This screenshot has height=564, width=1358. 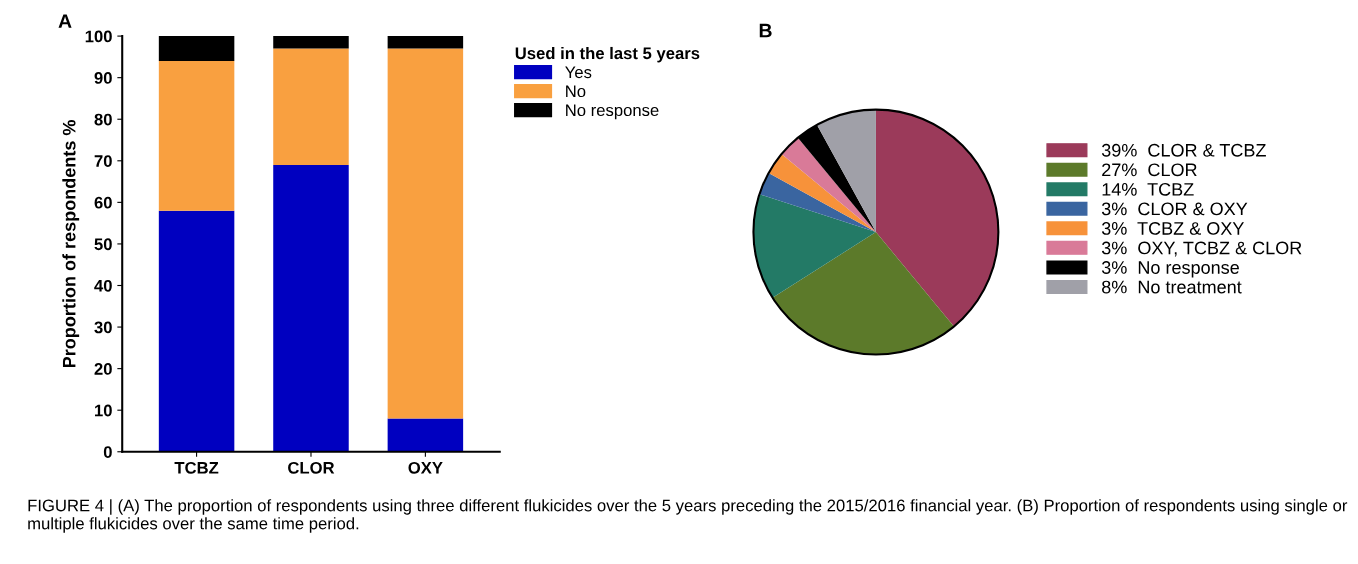 What do you see at coordinates (607, 54) in the screenshot?
I see `legend-title: Used in the last 5 years` at bounding box center [607, 54].